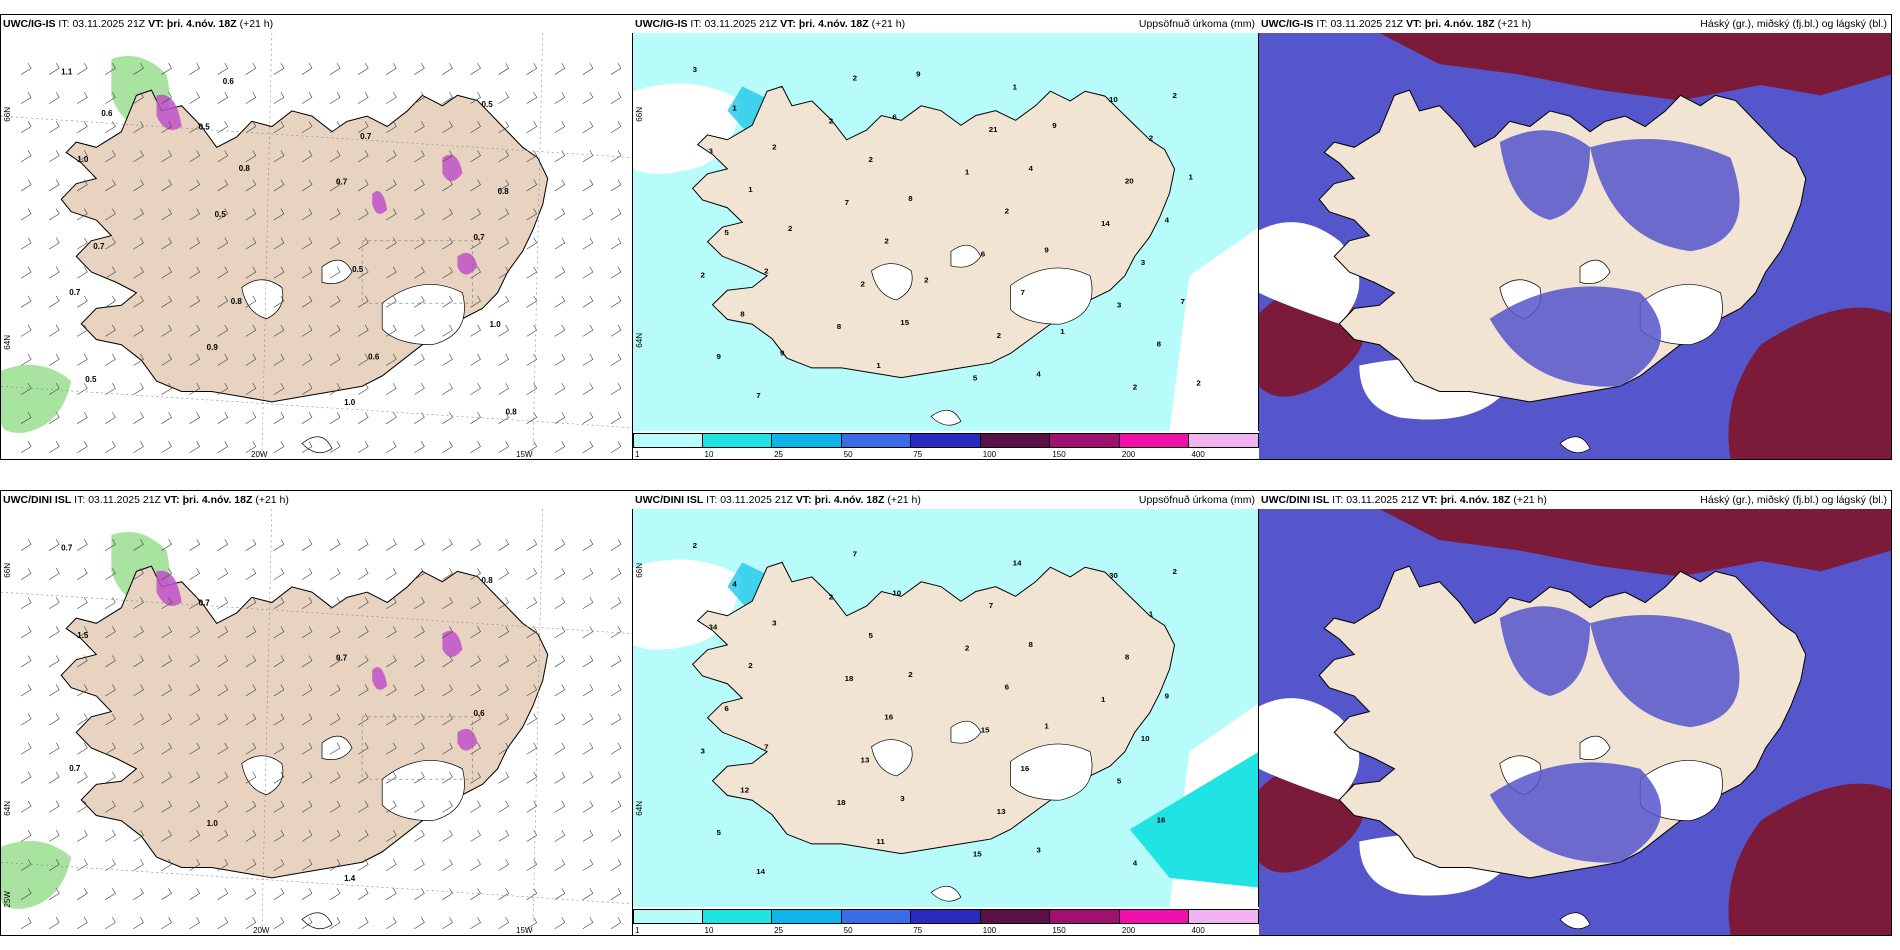  What do you see at coordinates (107, 113) in the screenshot?
I see `value-label: 0.6` at bounding box center [107, 113].